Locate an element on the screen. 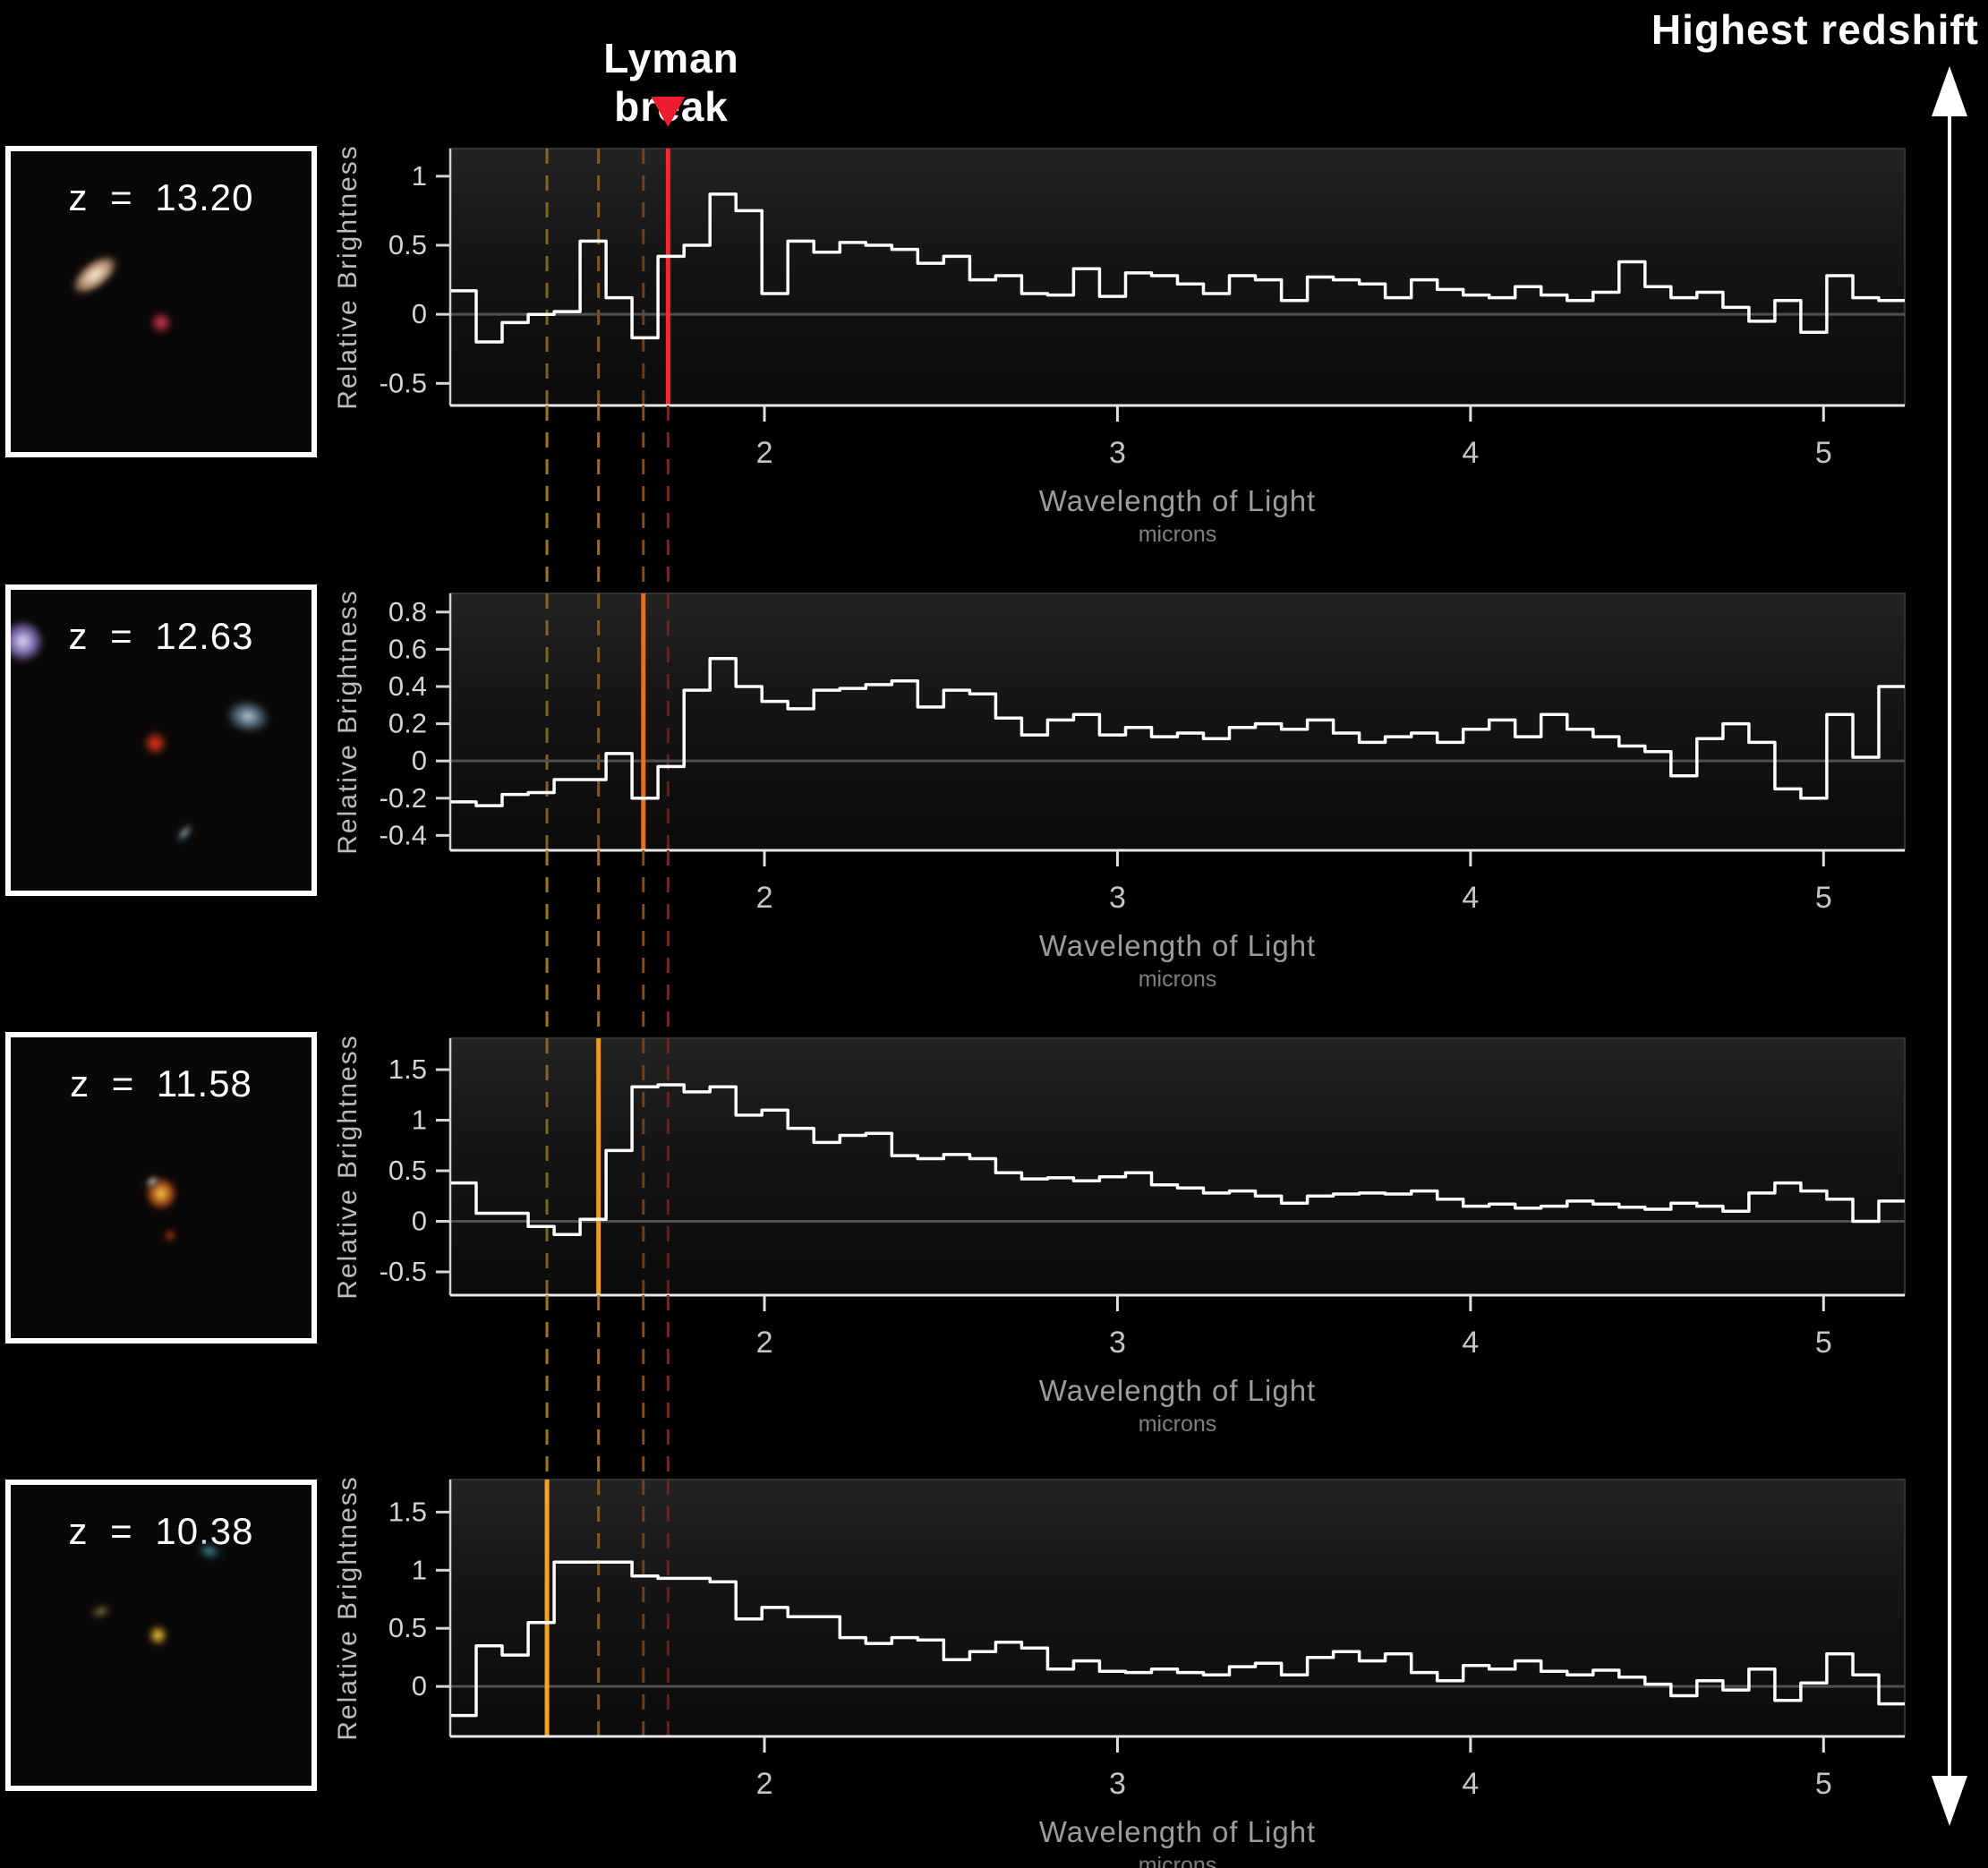 Image resolution: width=1988 pixels, height=1868 pixels. y-tick-label: 0.2 is located at coordinates (407, 724).